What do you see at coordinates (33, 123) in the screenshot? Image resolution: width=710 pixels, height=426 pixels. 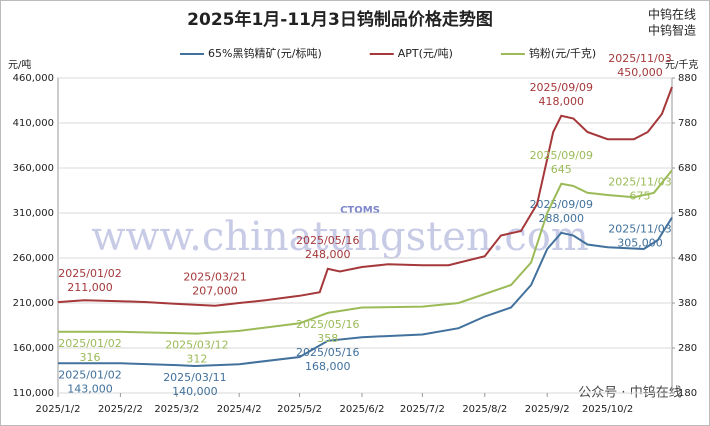 I see `y-tick-label: 410,000` at bounding box center [33, 123].